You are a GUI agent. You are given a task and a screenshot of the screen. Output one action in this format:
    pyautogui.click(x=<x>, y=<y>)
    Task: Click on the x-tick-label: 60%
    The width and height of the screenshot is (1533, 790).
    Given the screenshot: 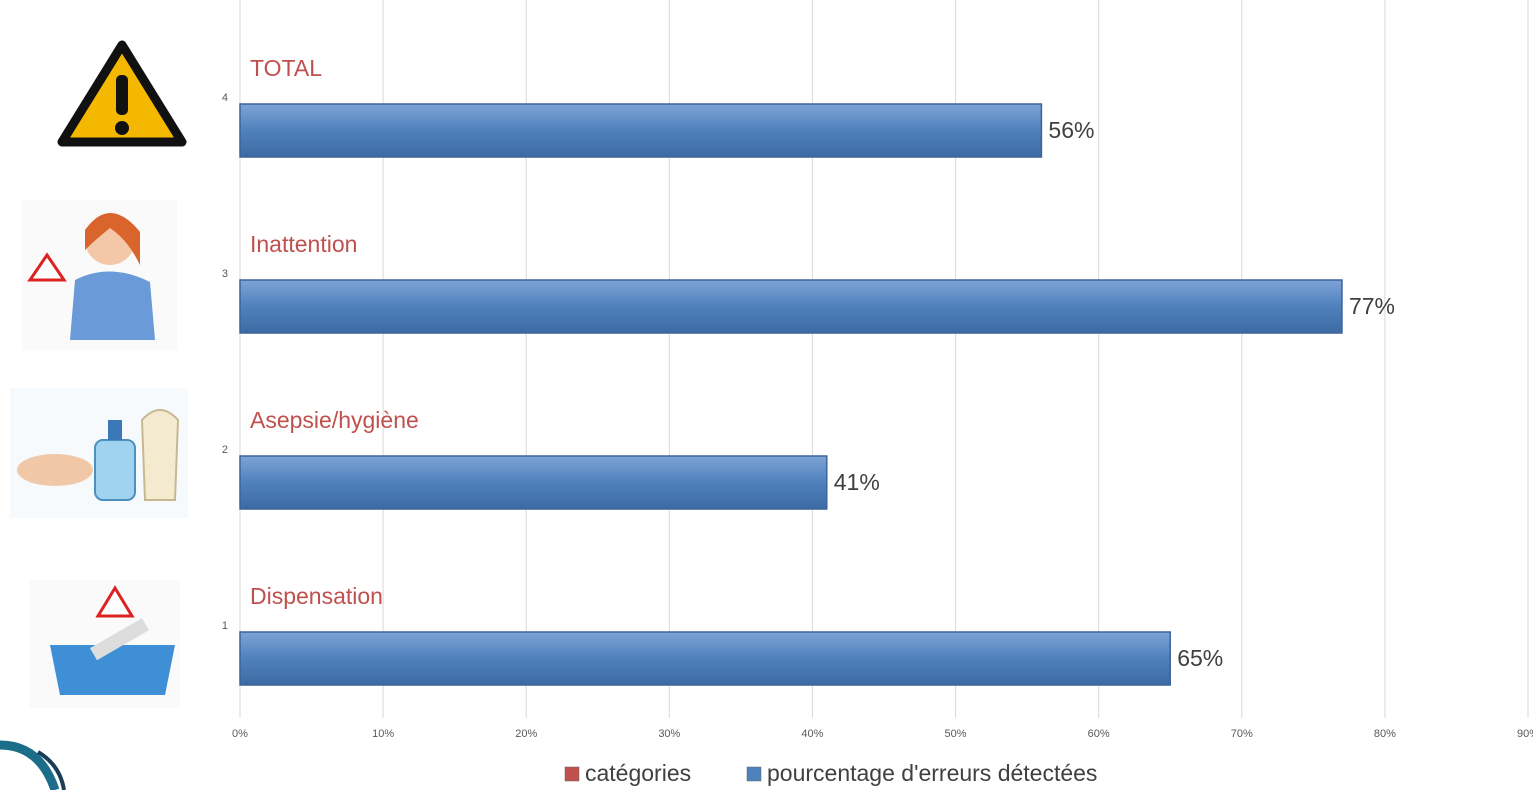 What is the action you would take?
    pyautogui.click(x=1099, y=734)
    